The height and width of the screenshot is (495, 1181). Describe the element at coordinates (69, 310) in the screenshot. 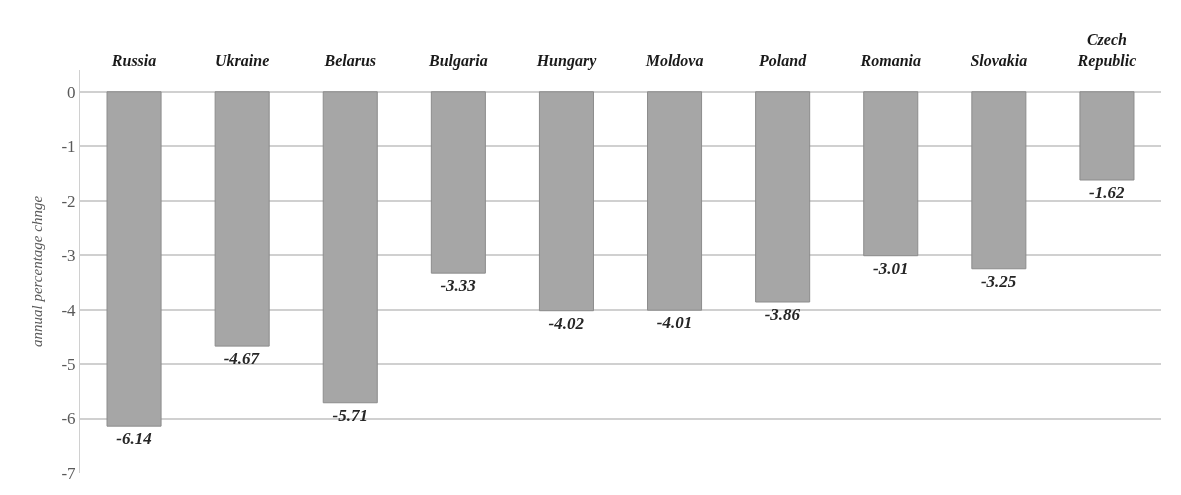

I see `y-tick-label: -4` at that location.